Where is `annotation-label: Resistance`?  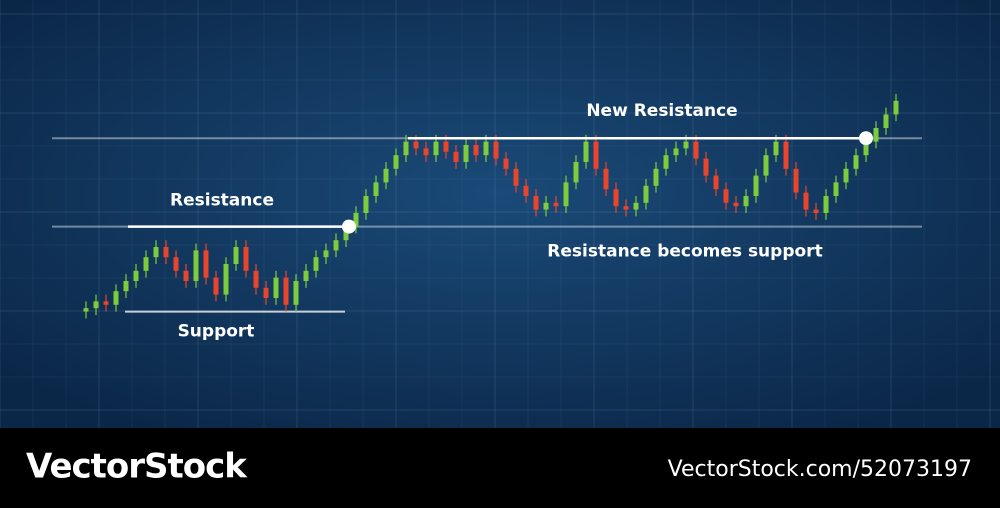
annotation-label: Resistance is located at coordinates (222, 201).